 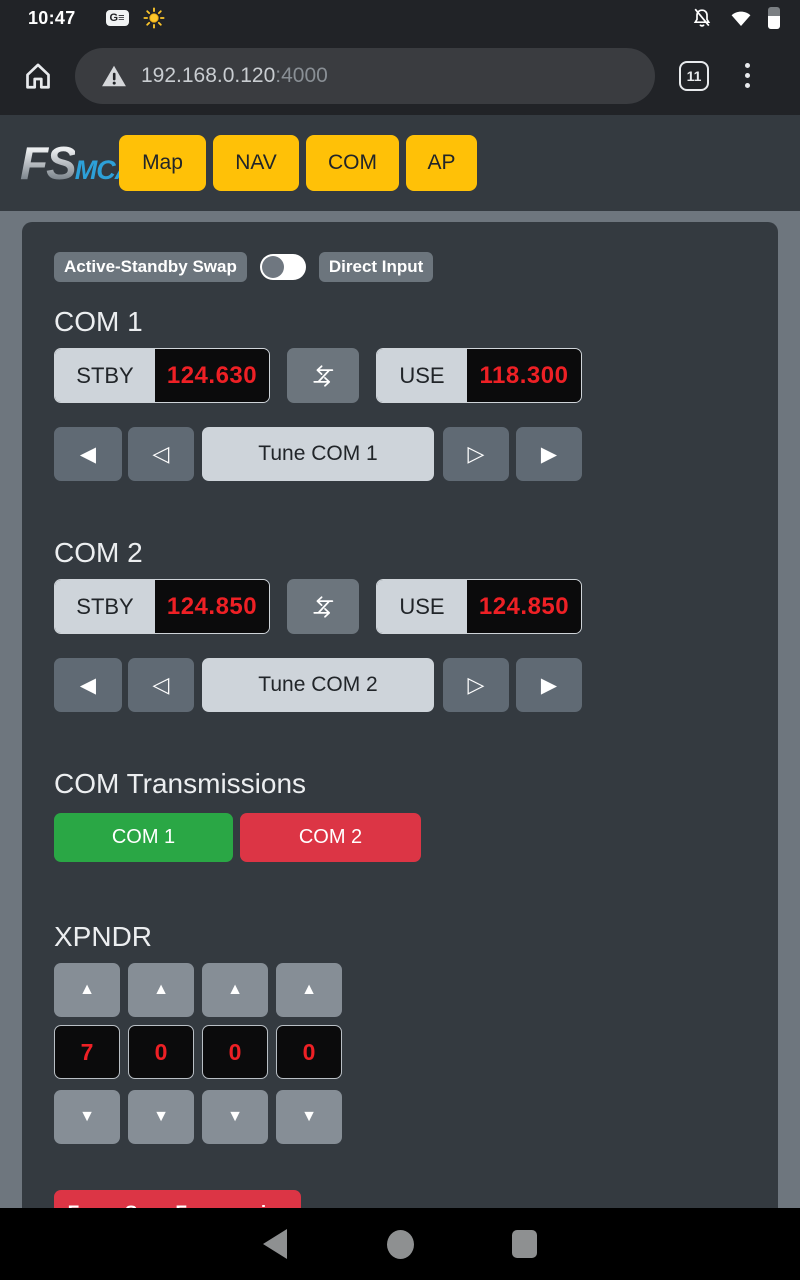 What do you see at coordinates (747, 75) in the screenshot?
I see `browser-menu-button` at bounding box center [747, 75].